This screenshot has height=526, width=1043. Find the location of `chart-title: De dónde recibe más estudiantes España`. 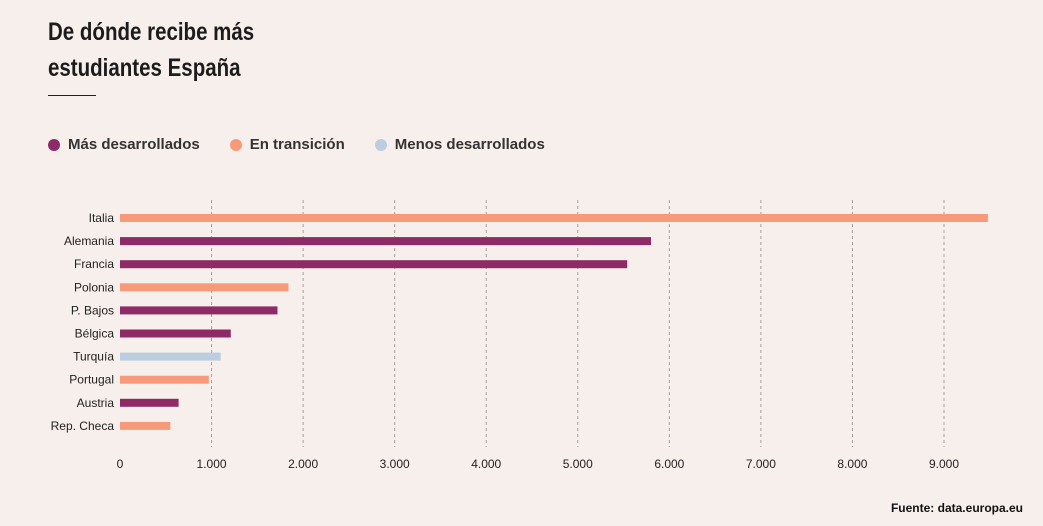

chart-title: De dónde recibe más estudiantes España is located at coordinates (212, 50).